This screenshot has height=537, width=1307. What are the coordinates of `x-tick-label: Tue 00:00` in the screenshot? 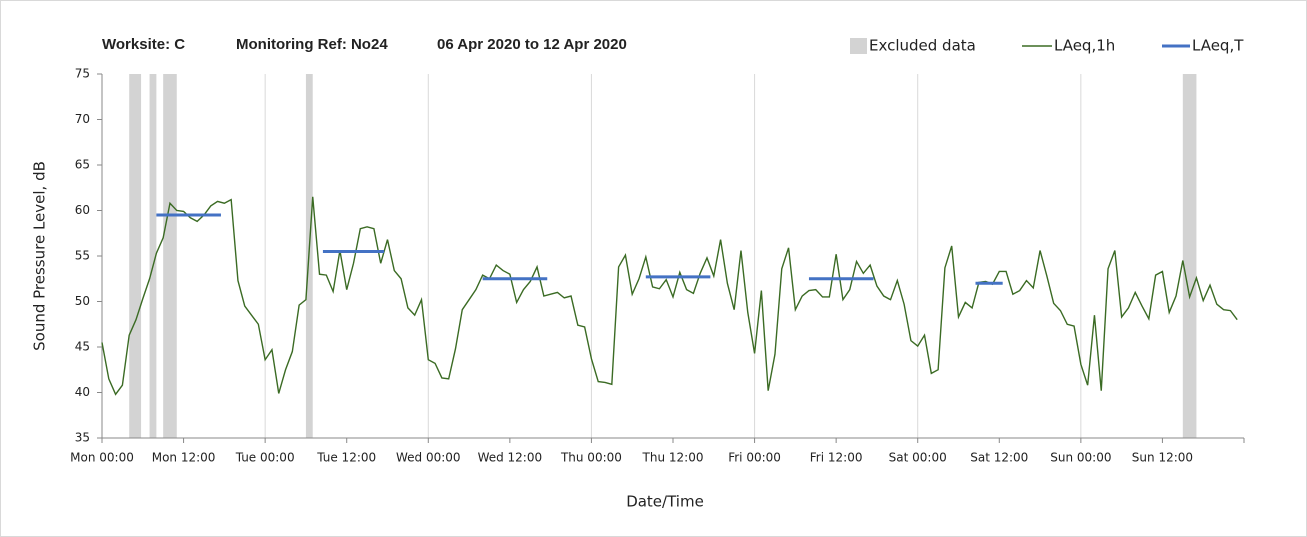 It's located at (265, 458).